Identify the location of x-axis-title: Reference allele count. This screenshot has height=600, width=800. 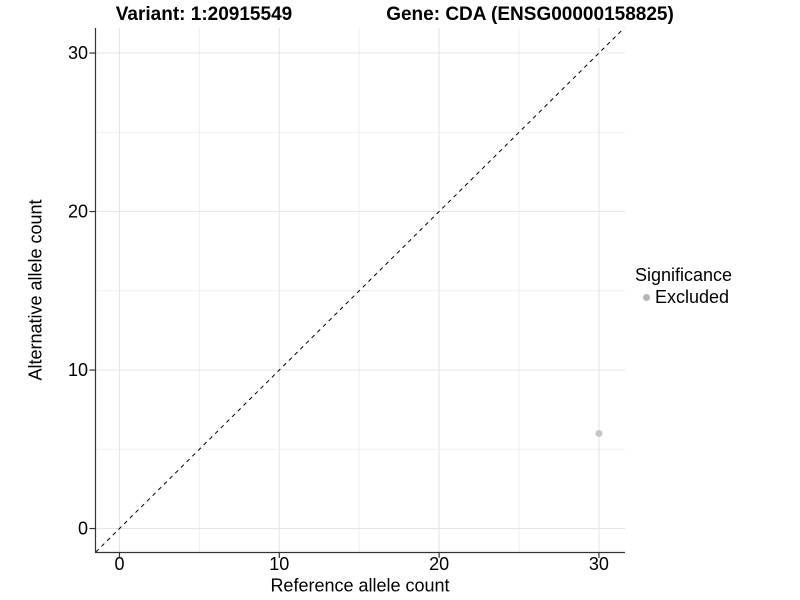
(360, 585).